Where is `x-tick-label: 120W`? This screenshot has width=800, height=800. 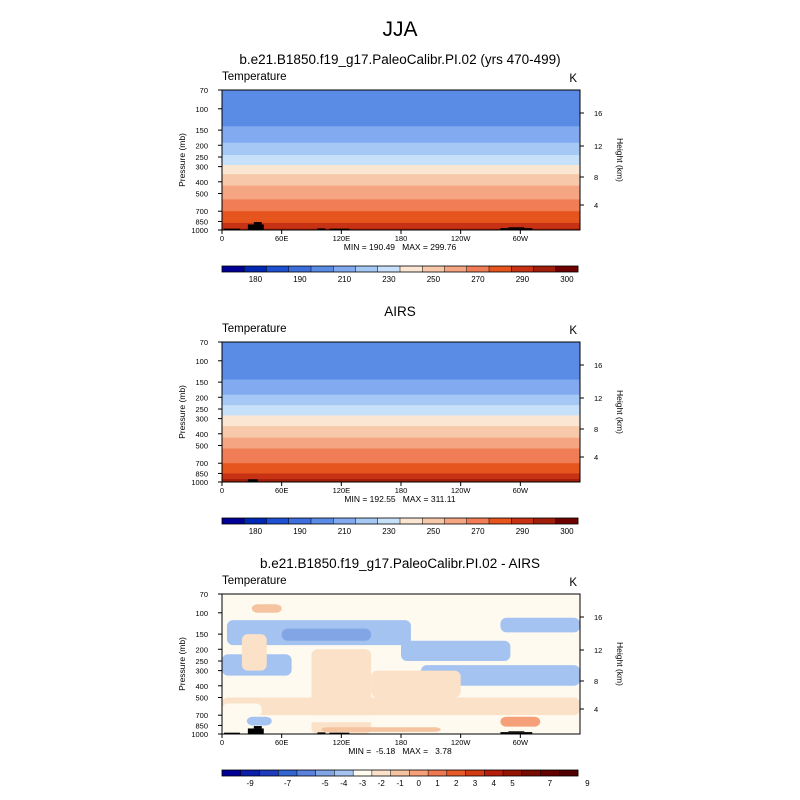
x-tick-label: 120W is located at coordinates (461, 742).